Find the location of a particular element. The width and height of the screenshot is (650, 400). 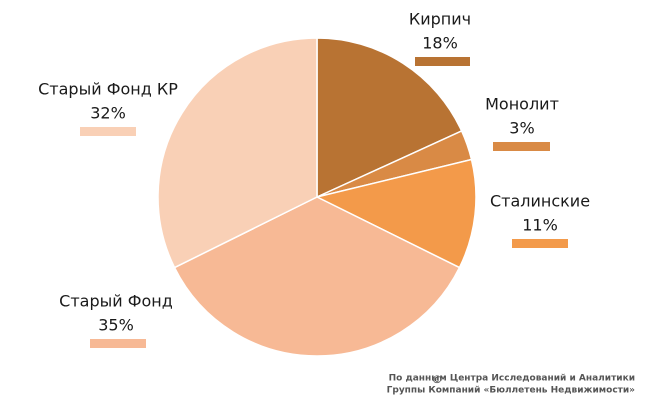

slice-label: Кирпич is located at coordinates (440, 19).